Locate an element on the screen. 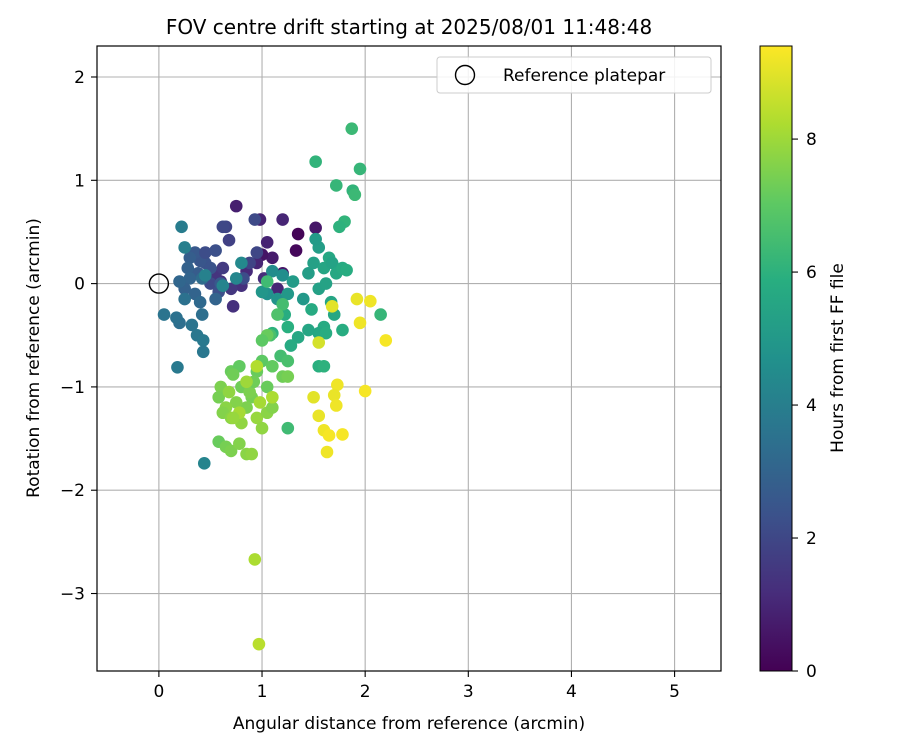 Image resolution: width=900 pixels, height=750 pixels. legend-entry-reference: Reference platepar is located at coordinates (584, 76).